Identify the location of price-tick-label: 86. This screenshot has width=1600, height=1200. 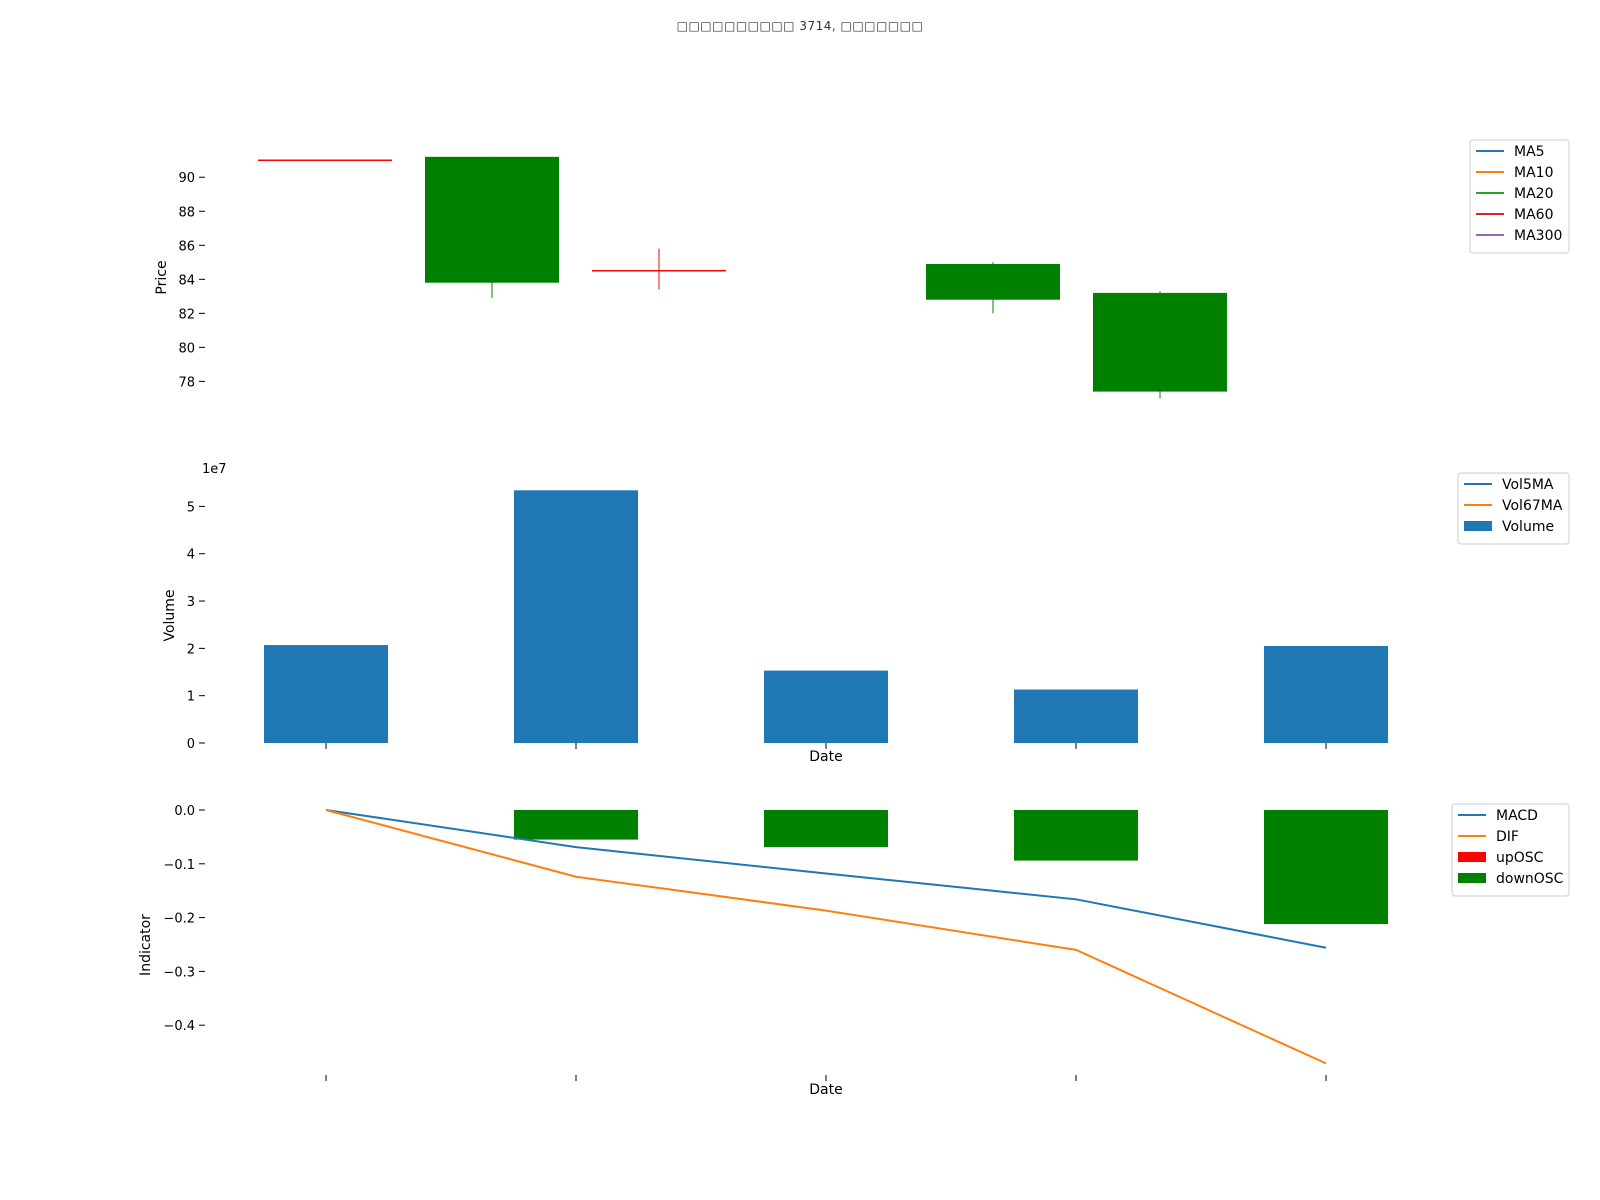
(186, 246).